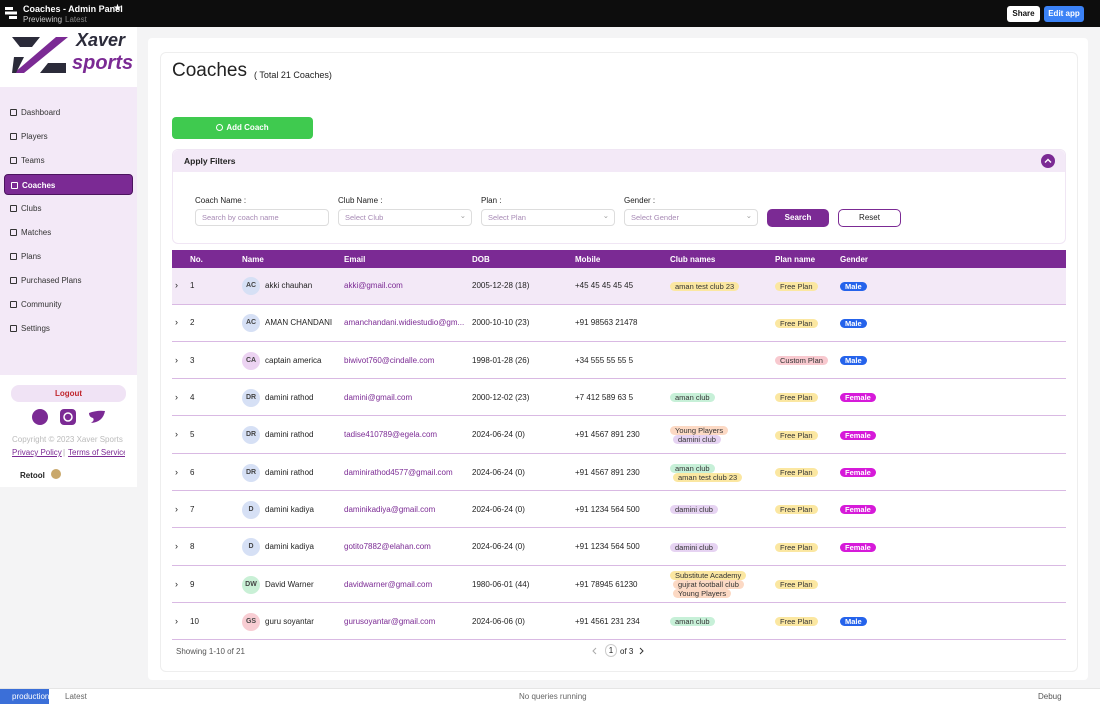 The image size is (1100, 704). What do you see at coordinates (1064, 14) in the screenshot?
I see `edit-button: Edit app` at bounding box center [1064, 14].